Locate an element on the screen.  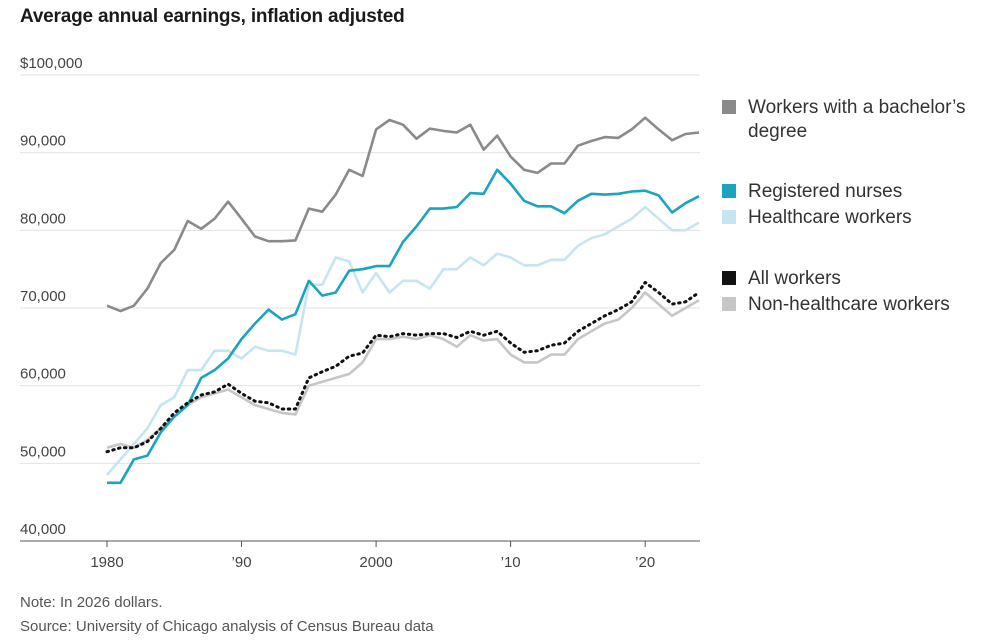
legend-swatch-bachelors is located at coordinates (729, 107).